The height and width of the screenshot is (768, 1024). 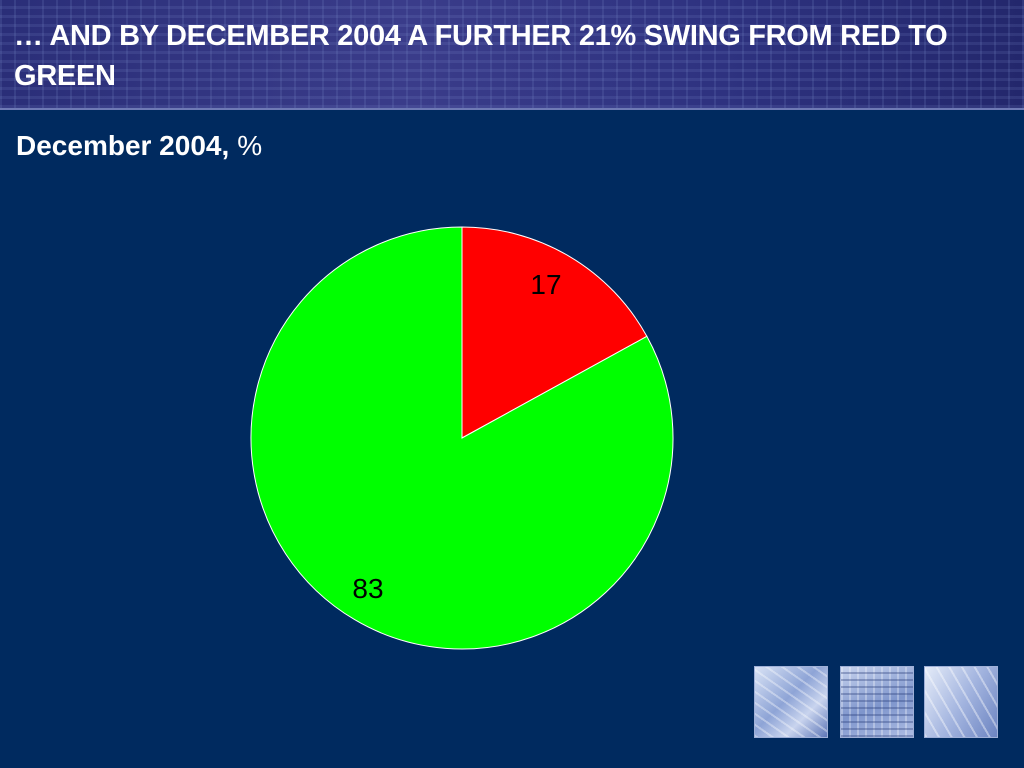 What do you see at coordinates (367, 588) in the screenshot?
I see `pie-slice-label-83: 83` at bounding box center [367, 588].